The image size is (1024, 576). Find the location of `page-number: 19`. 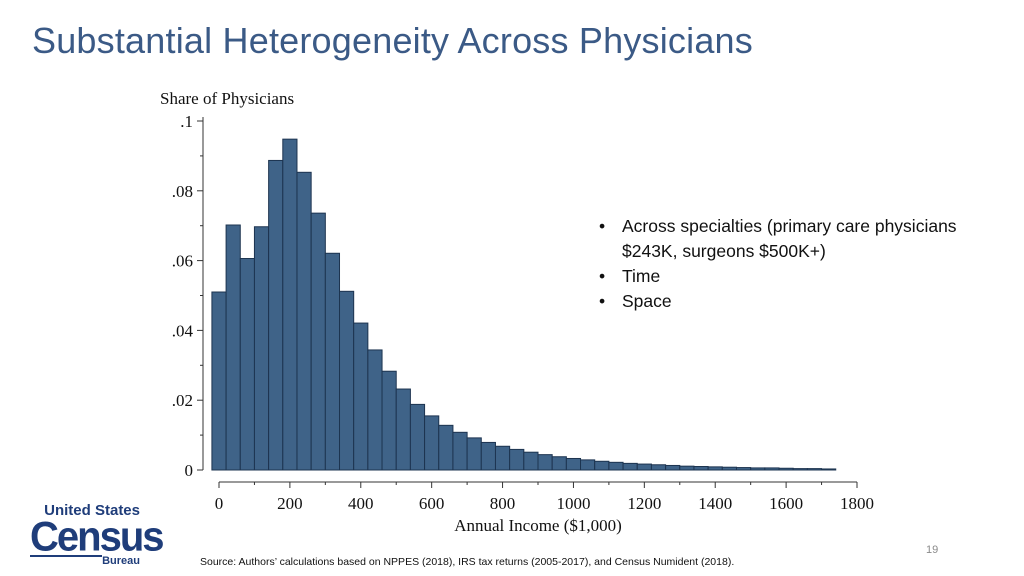

page-number: 19 is located at coordinates (932, 550).